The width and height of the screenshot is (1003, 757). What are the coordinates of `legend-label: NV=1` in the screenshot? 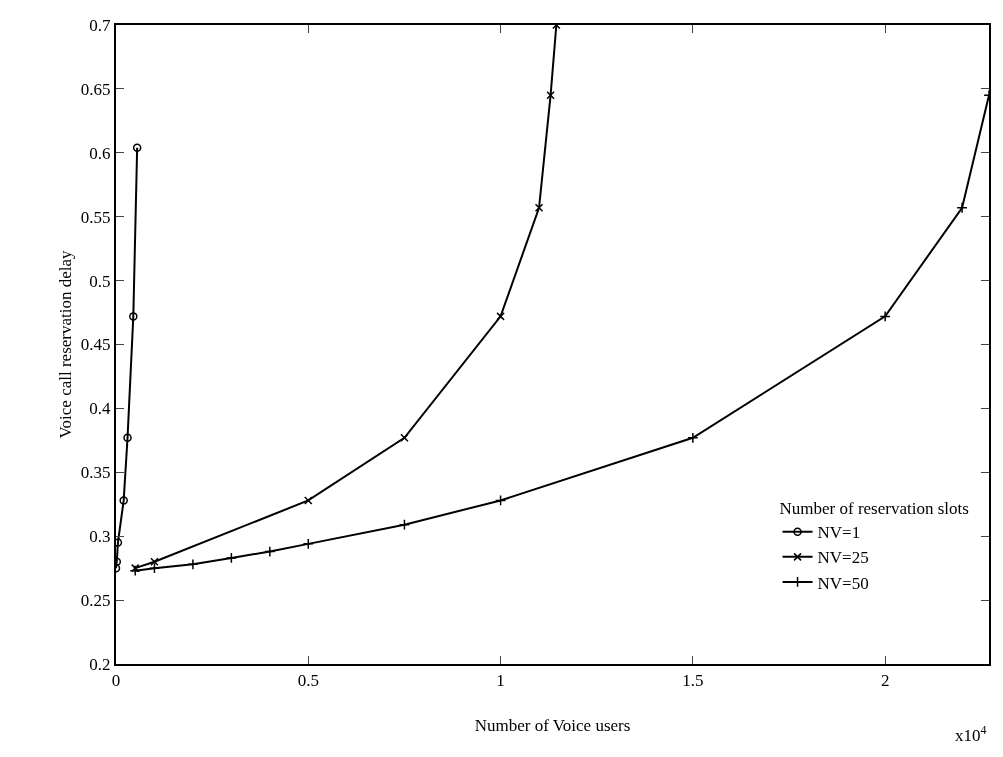 It's located at (839, 533).